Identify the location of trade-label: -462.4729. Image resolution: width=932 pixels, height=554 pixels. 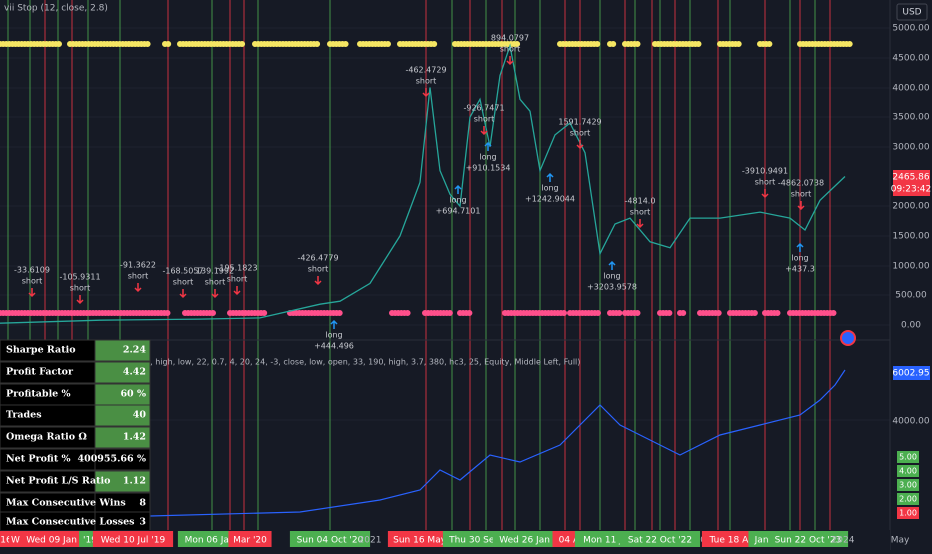
(425, 70).